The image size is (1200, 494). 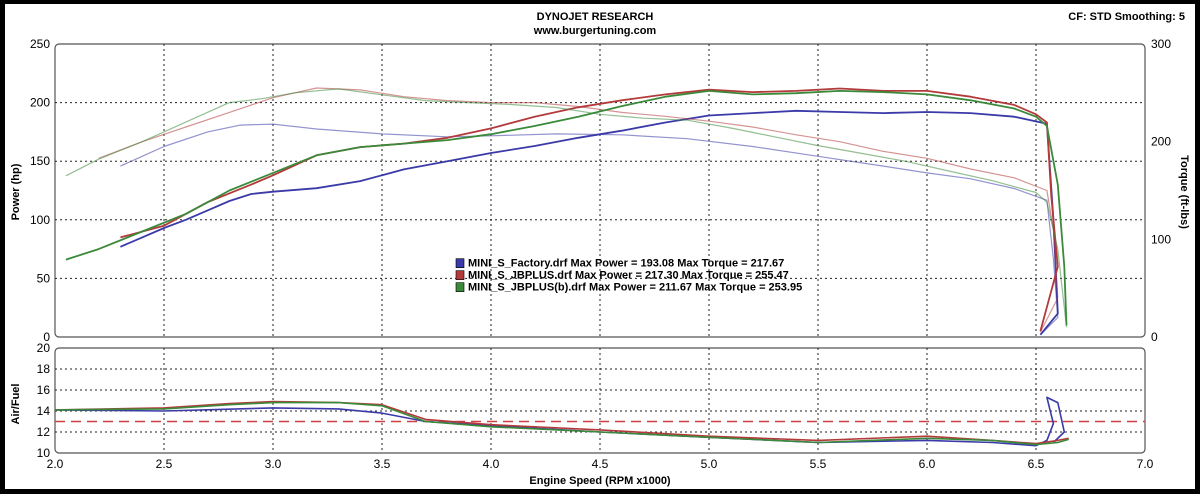 What do you see at coordinates (16, 191) in the screenshot?
I see `power-axis-label: Power (hp)` at bounding box center [16, 191].